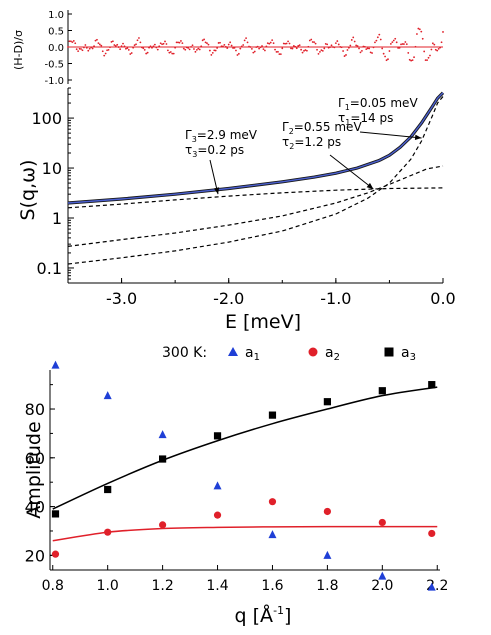 This screenshot has height=635, width=491. Describe the element at coordinates (382, 586) in the screenshot. I see `amplitude-x-tick-label: 2.0` at that location.